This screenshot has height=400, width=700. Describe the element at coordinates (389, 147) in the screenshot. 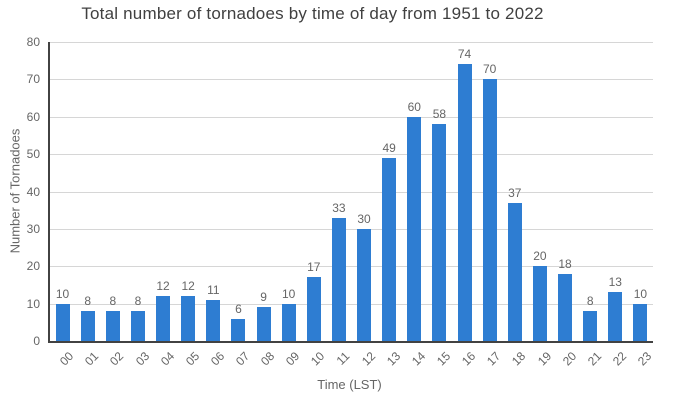

I see `value-label-13: 49` at that location.